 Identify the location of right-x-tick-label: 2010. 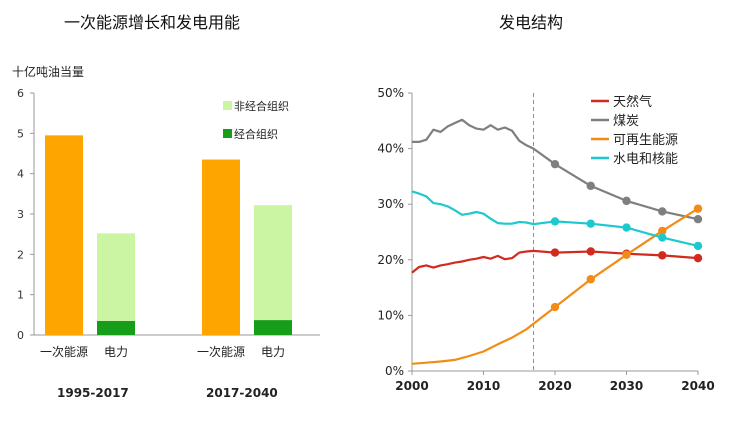
(483, 386).